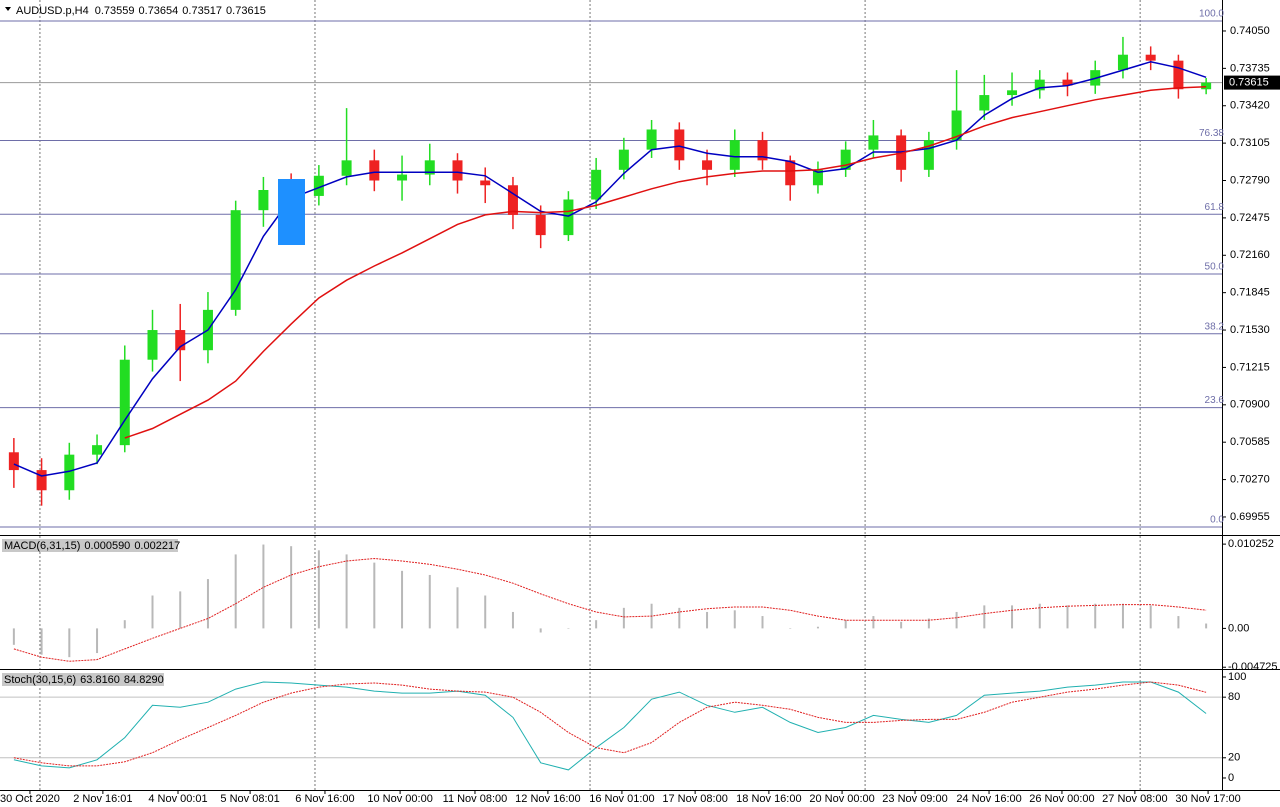 The height and width of the screenshot is (807, 1280). Describe the element at coordinates (1234, 697) in the screenshot. I see `stoch-tick-label: 80` at that location.